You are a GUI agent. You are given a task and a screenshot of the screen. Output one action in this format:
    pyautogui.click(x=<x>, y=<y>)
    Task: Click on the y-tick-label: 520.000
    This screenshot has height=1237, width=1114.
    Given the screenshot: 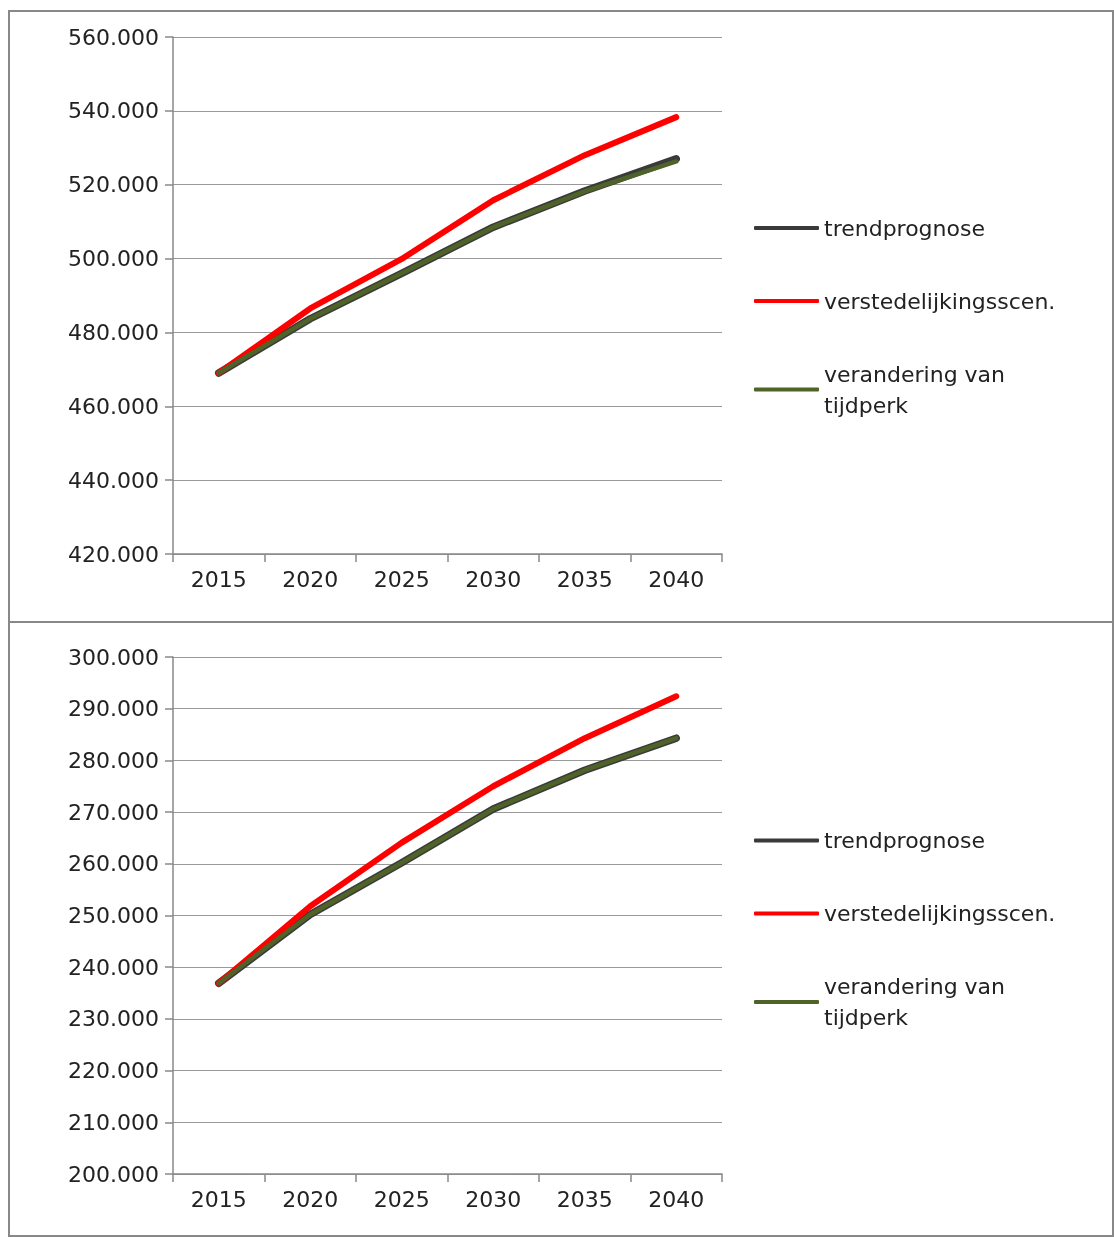 What is the action you would take?
    pyautogui.click(x=113, y=185)
    